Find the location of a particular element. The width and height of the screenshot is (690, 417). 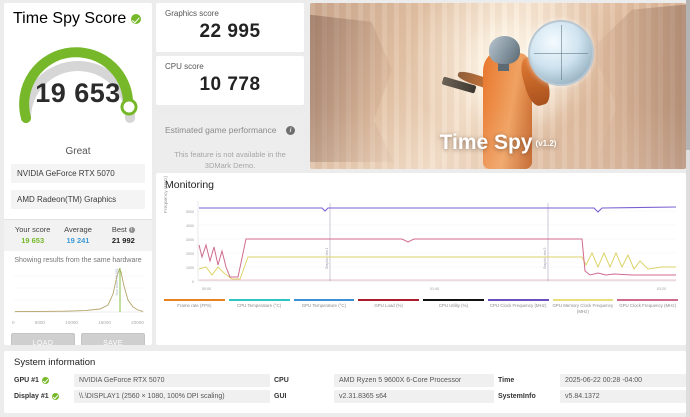

character-helmet is located at coordinates (504, 50).